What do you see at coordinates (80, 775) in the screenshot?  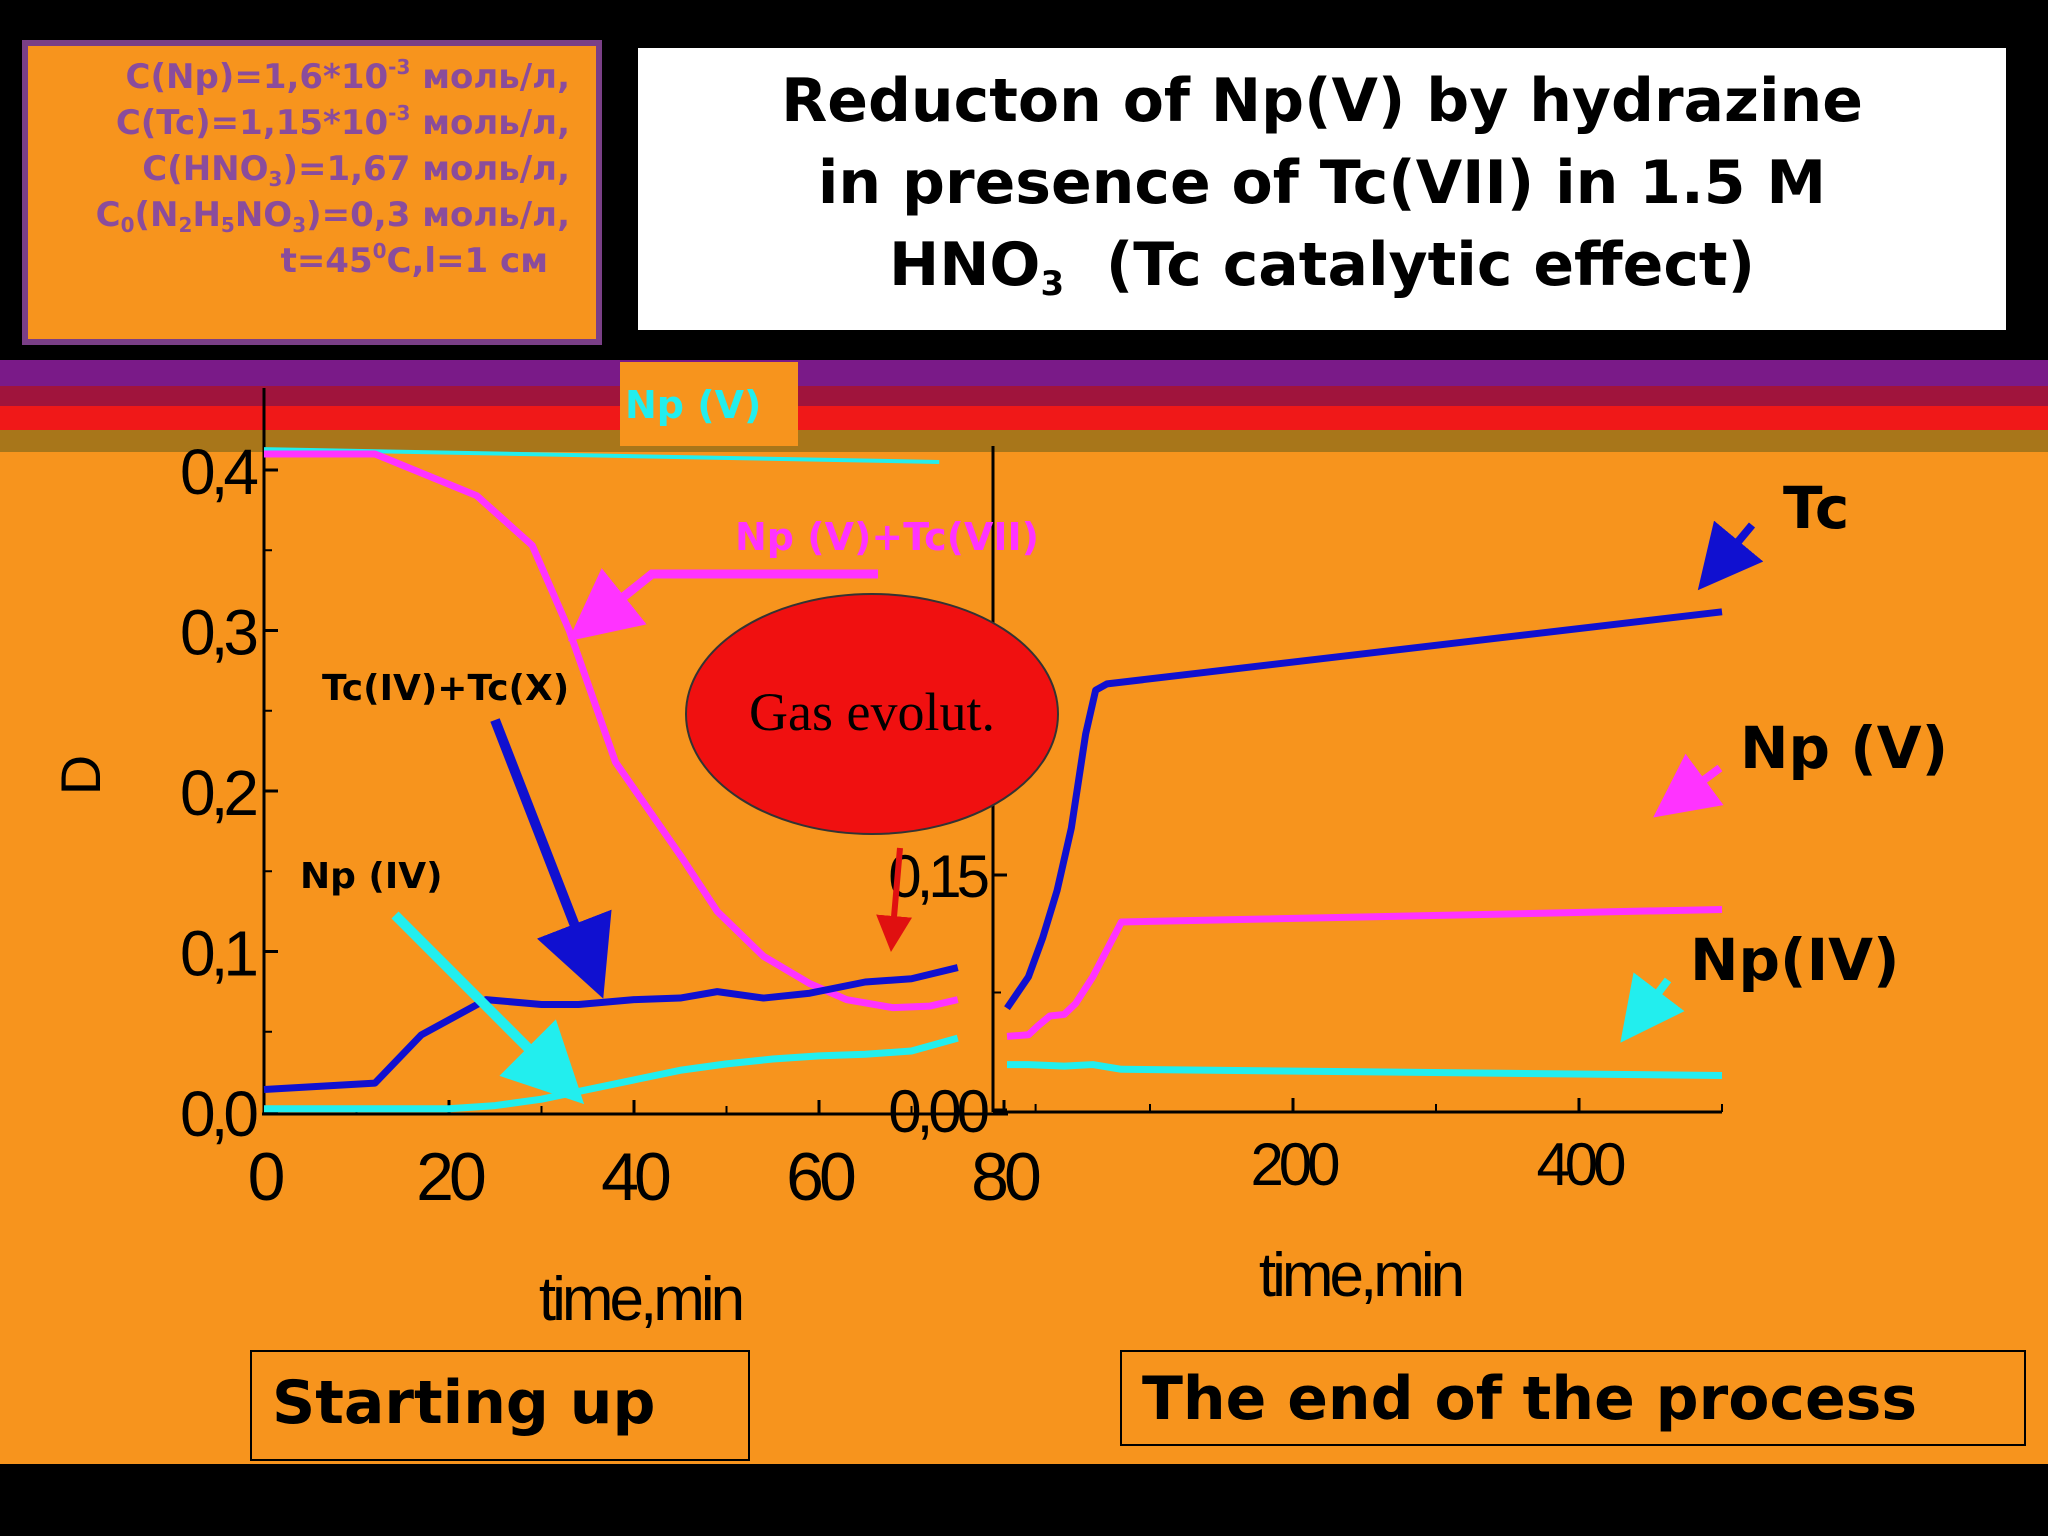 I see `left-ylabel: D` at bounding box center [80, 775].